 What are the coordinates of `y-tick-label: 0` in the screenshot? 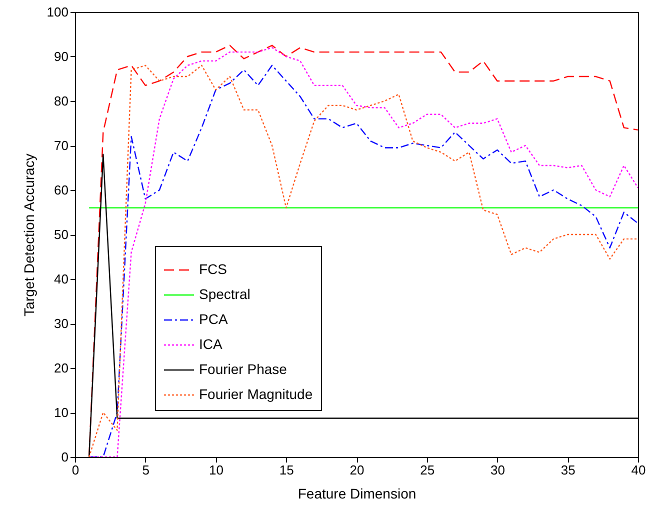 It's located at (64, 457).